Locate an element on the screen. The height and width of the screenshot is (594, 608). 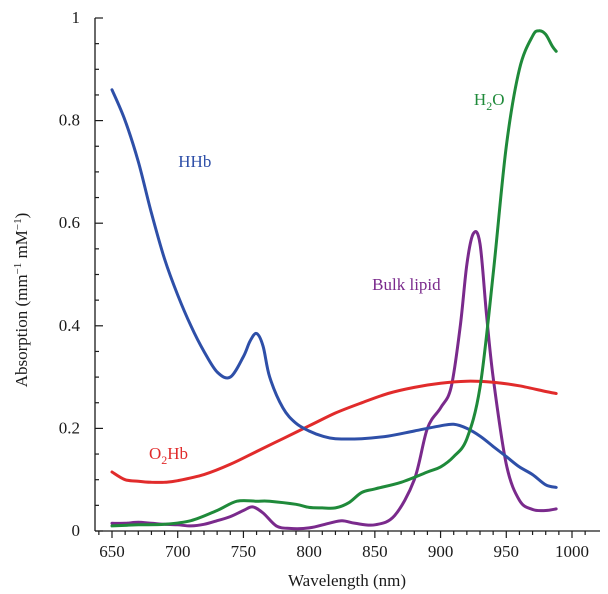
x-tick-label: 650 is located at coordinates (112, 551).